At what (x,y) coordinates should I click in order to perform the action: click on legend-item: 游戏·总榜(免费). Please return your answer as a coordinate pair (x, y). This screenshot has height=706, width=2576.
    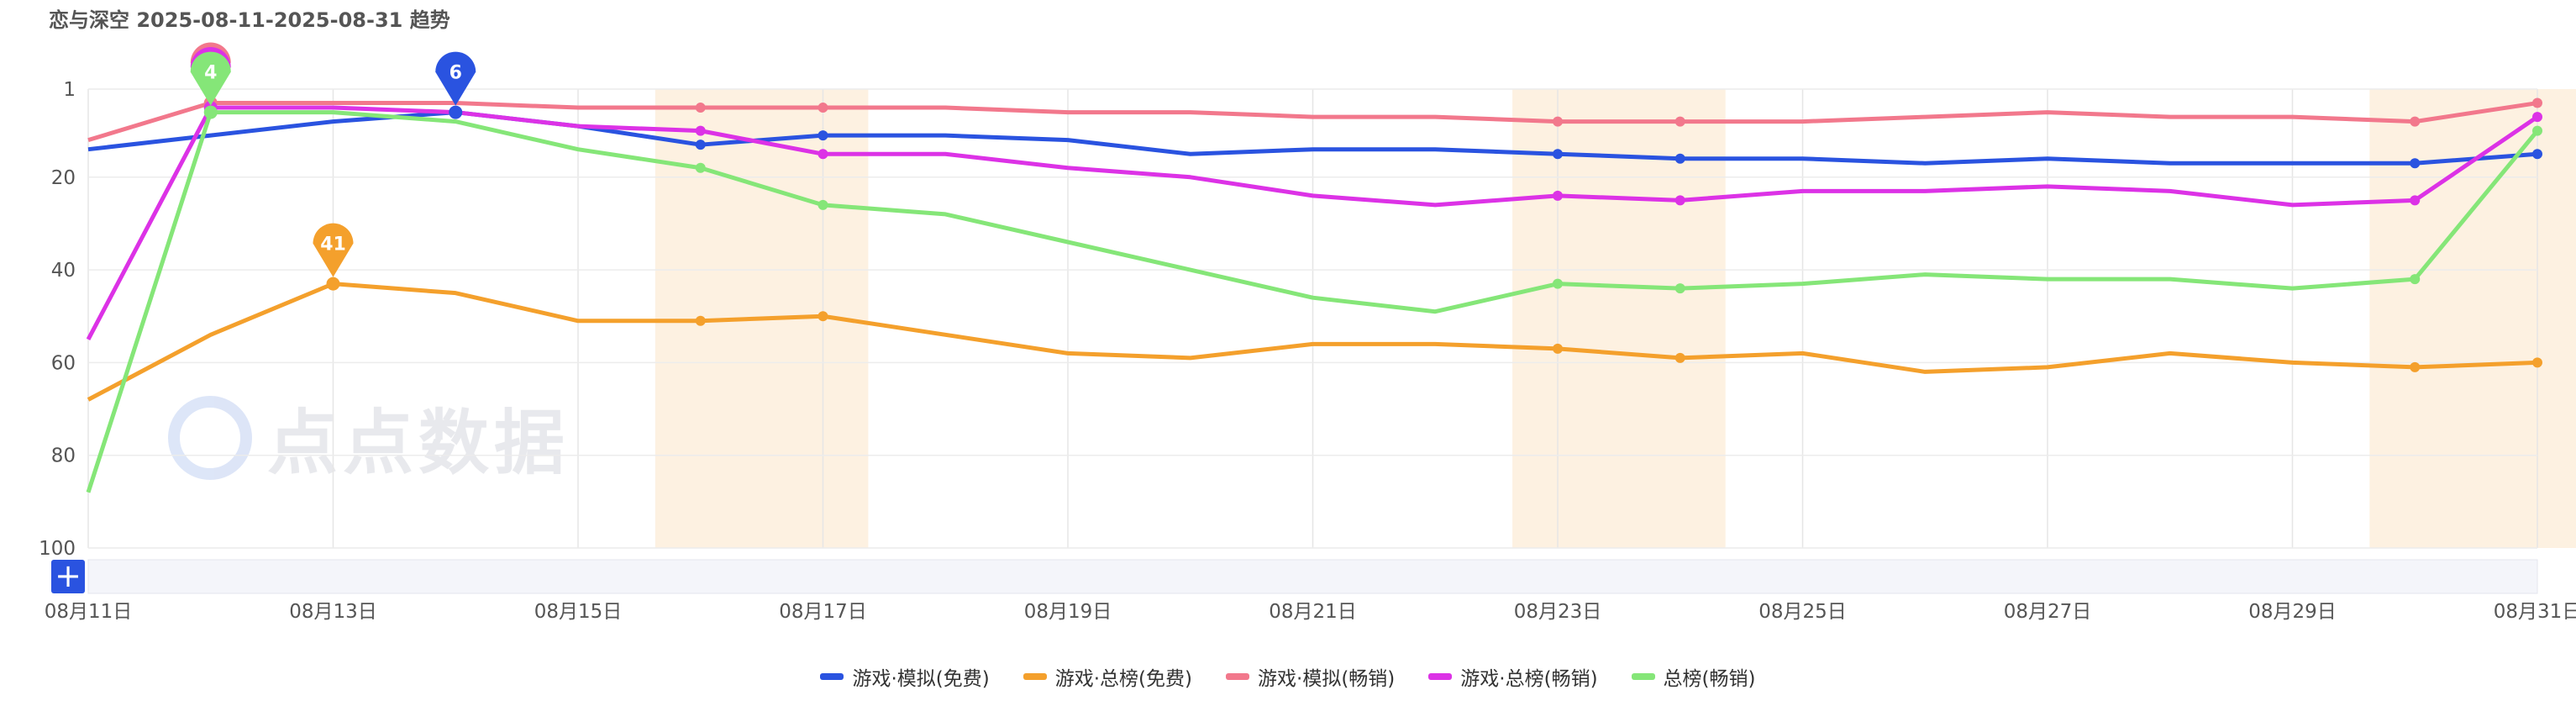
    Looking at the image, I should click on (1107, 676).